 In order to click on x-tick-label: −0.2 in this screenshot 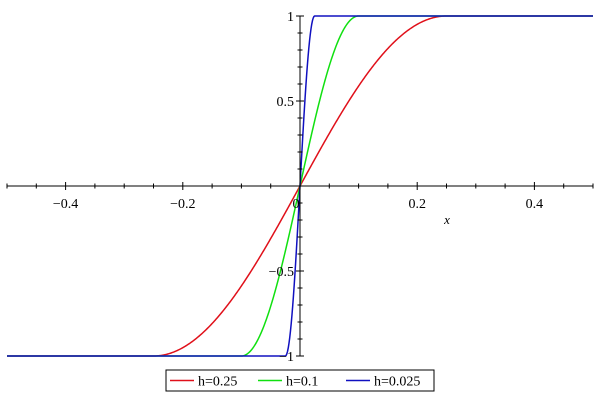, I will do `click(182, 204)`.